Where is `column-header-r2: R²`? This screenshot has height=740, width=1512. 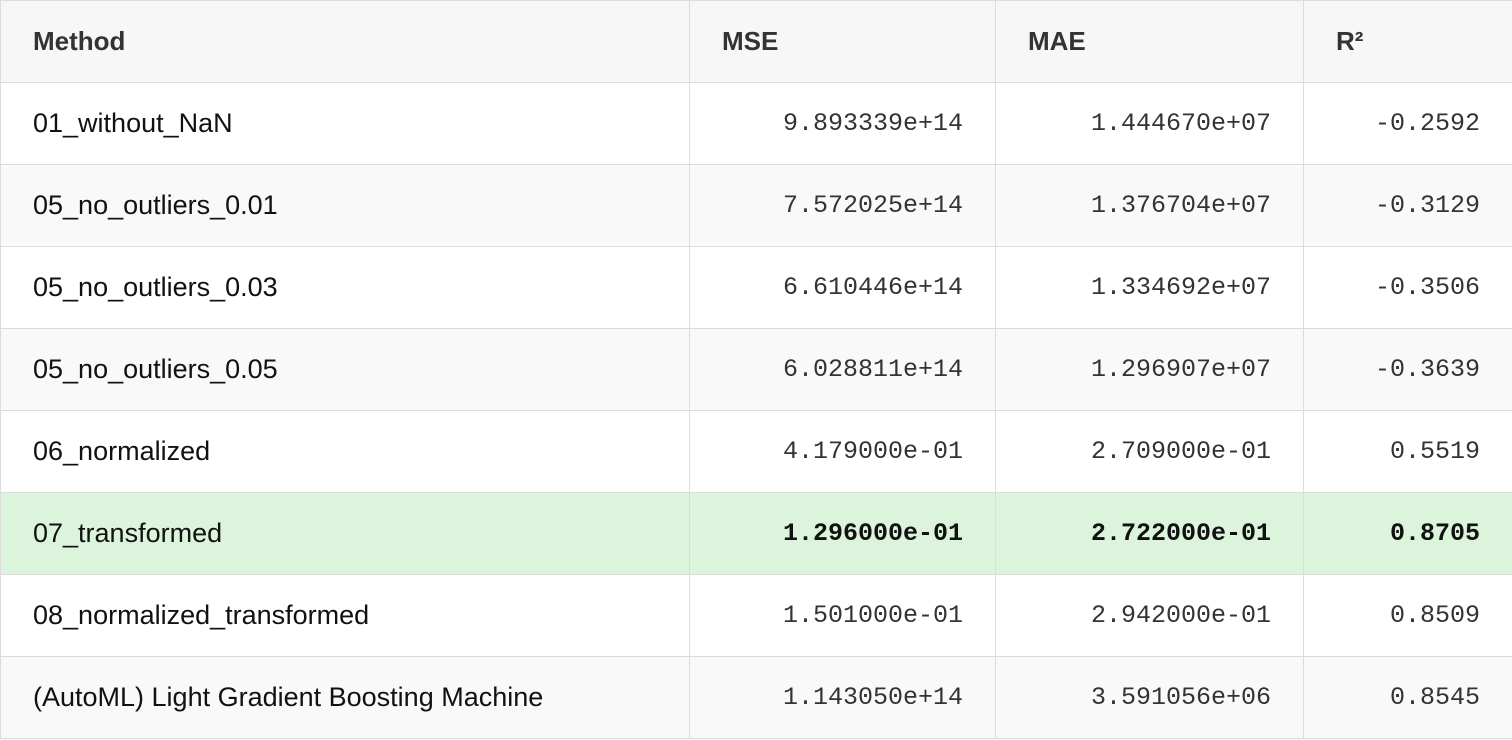
column-header-r2: R² is located at coordinates (1407, 41).